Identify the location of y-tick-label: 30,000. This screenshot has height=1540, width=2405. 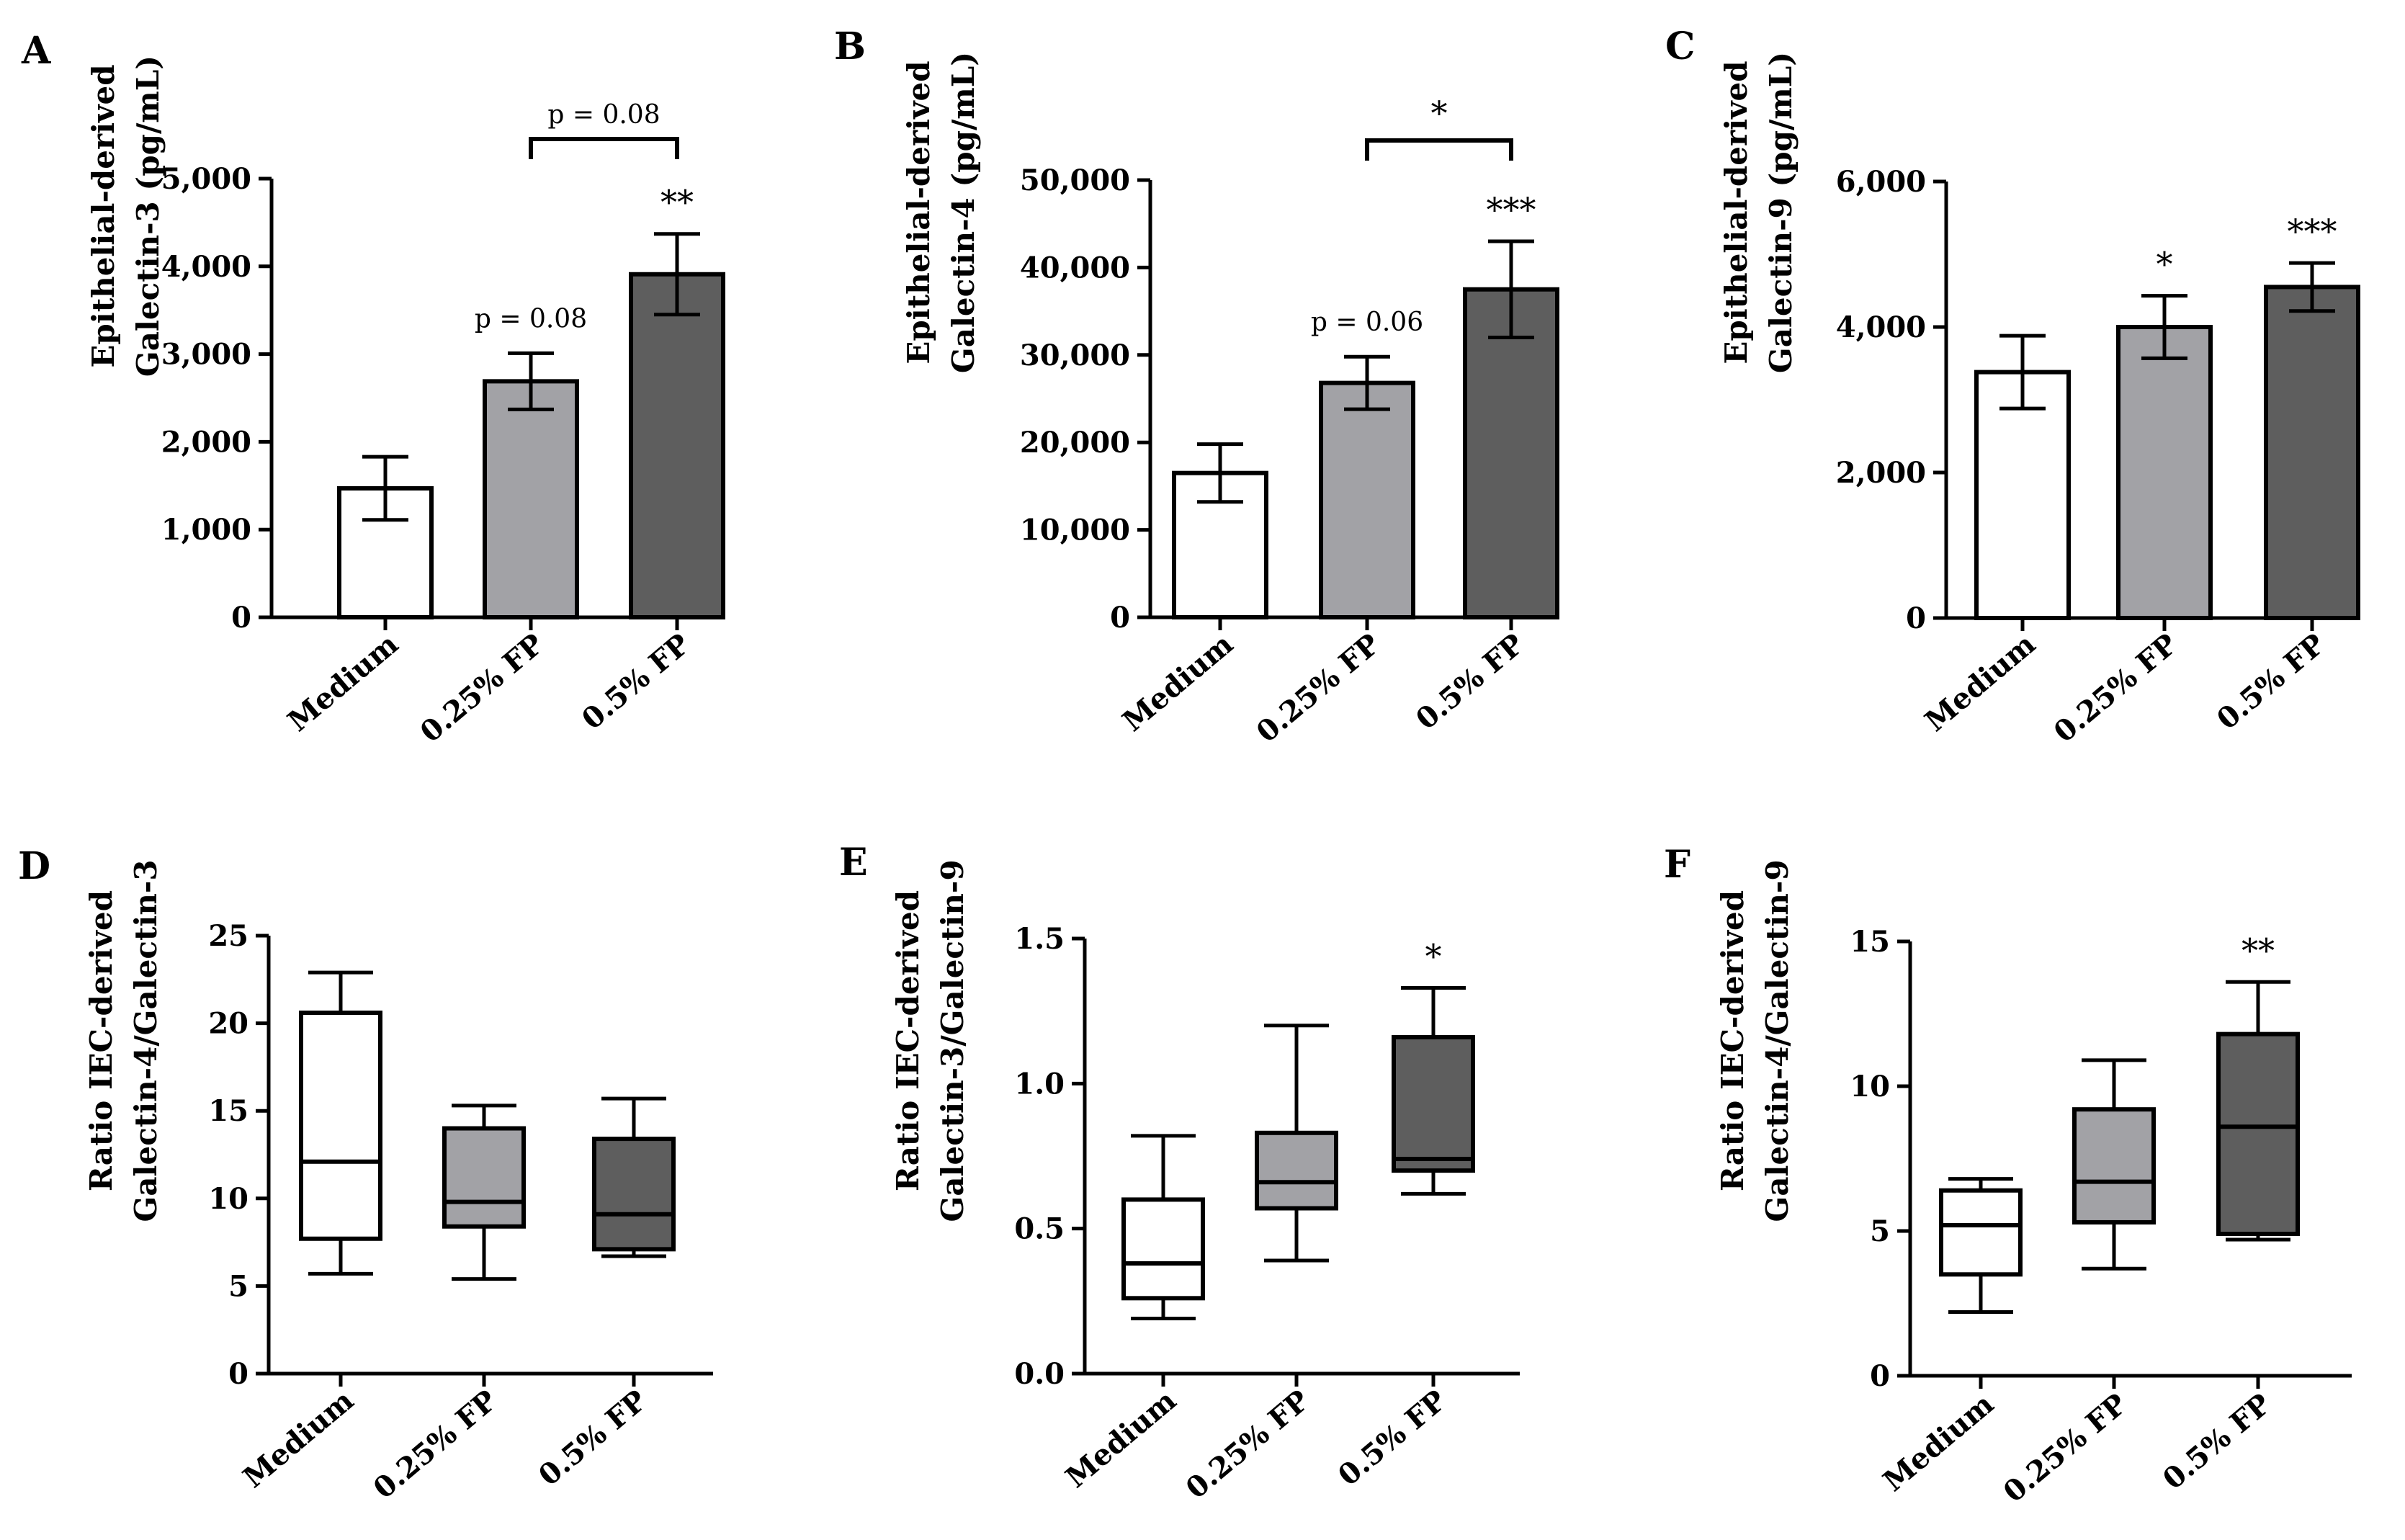
(1075, 355).